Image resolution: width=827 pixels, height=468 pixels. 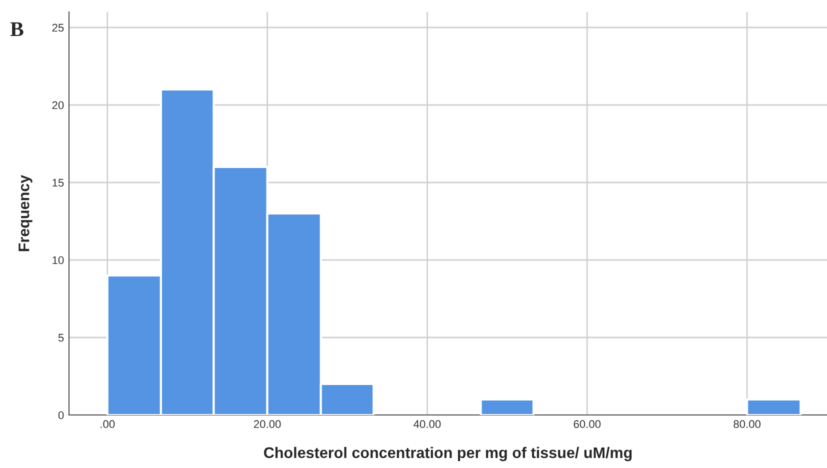 What do you see at coordinates (58, 182) in the screenshot?
I see `y-tick-label: 15` at bounding box center [58, 182].